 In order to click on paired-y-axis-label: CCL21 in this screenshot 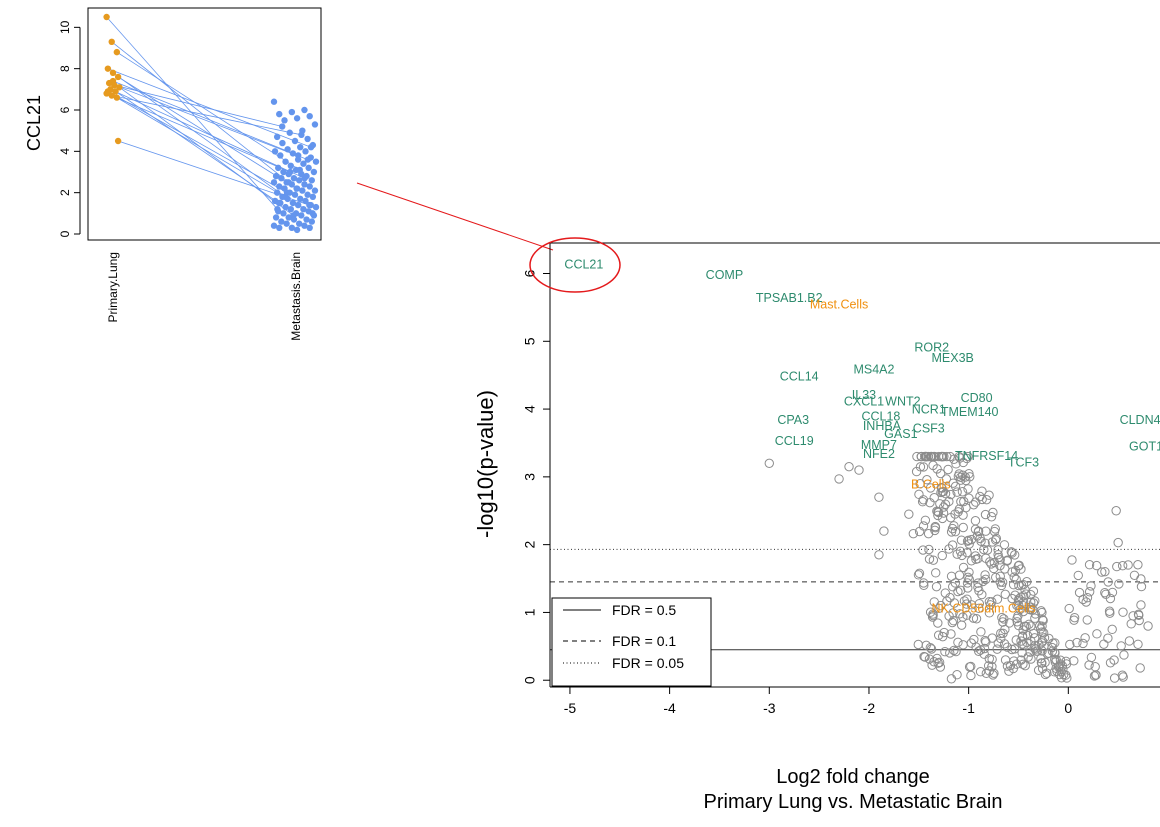, I will do `click(34, 123)`.